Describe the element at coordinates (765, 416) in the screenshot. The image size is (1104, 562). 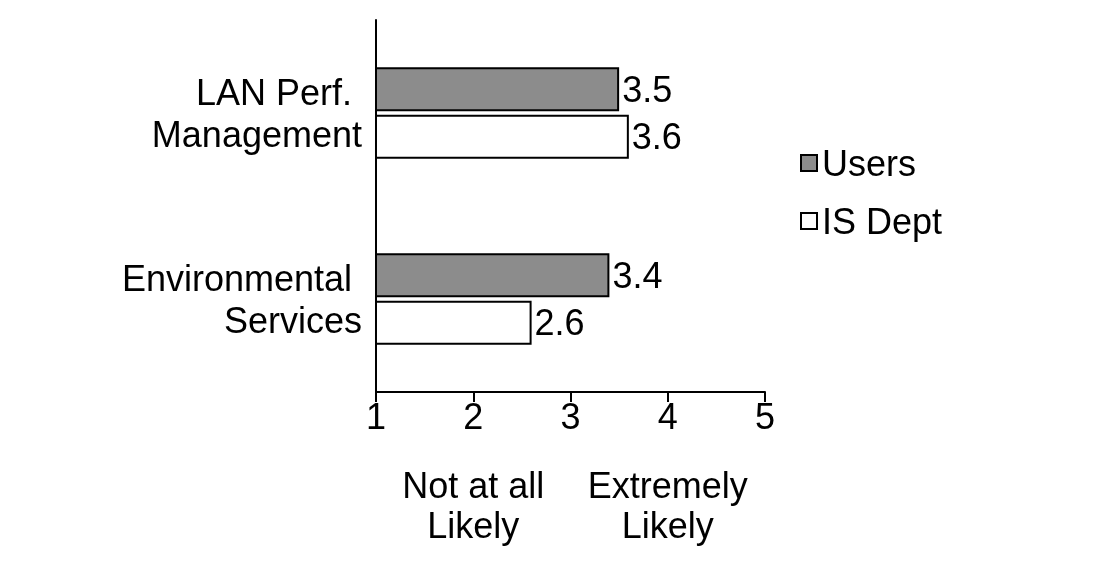
I see `x-tick-label: 5` at that location.